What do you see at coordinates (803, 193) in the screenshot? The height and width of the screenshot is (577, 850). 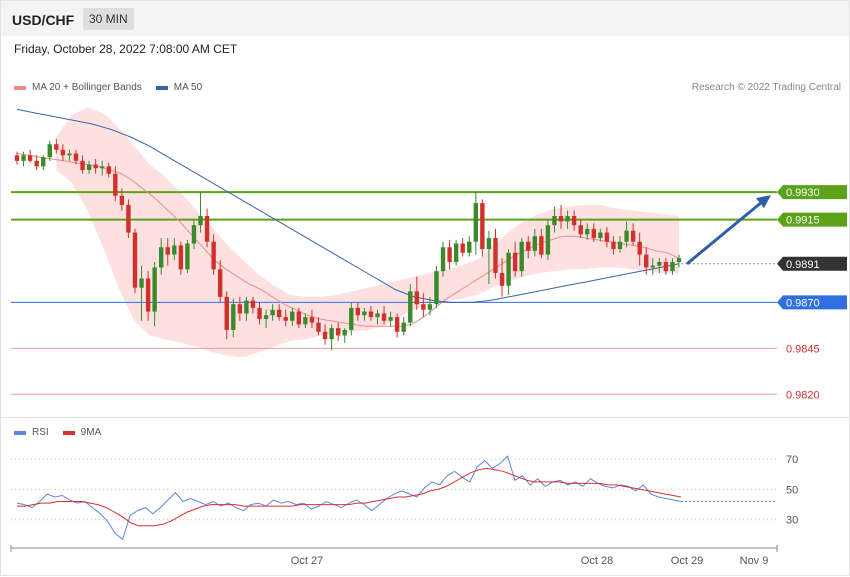 I see `level-label-0.9930: 0.9930` at bounding box center [803, 193].